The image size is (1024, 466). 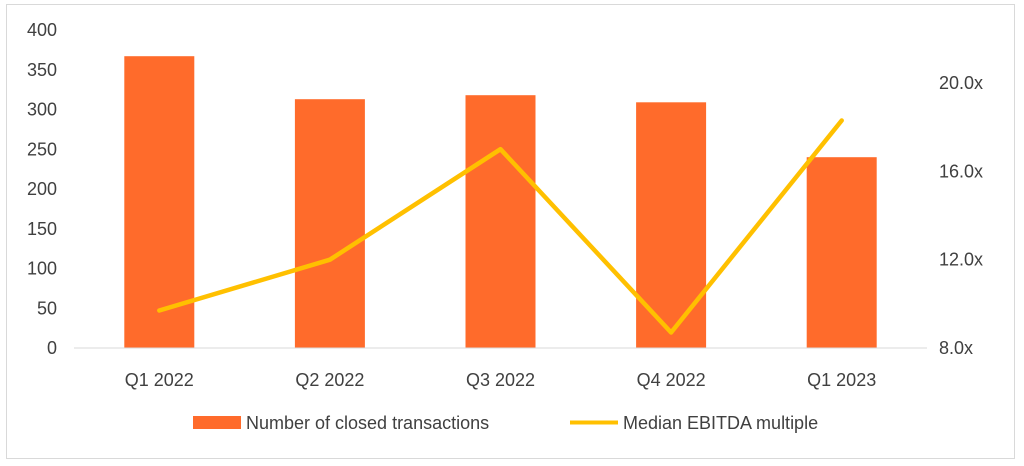 I want to click on bar-q2-2022, so click(x=329, y=223).